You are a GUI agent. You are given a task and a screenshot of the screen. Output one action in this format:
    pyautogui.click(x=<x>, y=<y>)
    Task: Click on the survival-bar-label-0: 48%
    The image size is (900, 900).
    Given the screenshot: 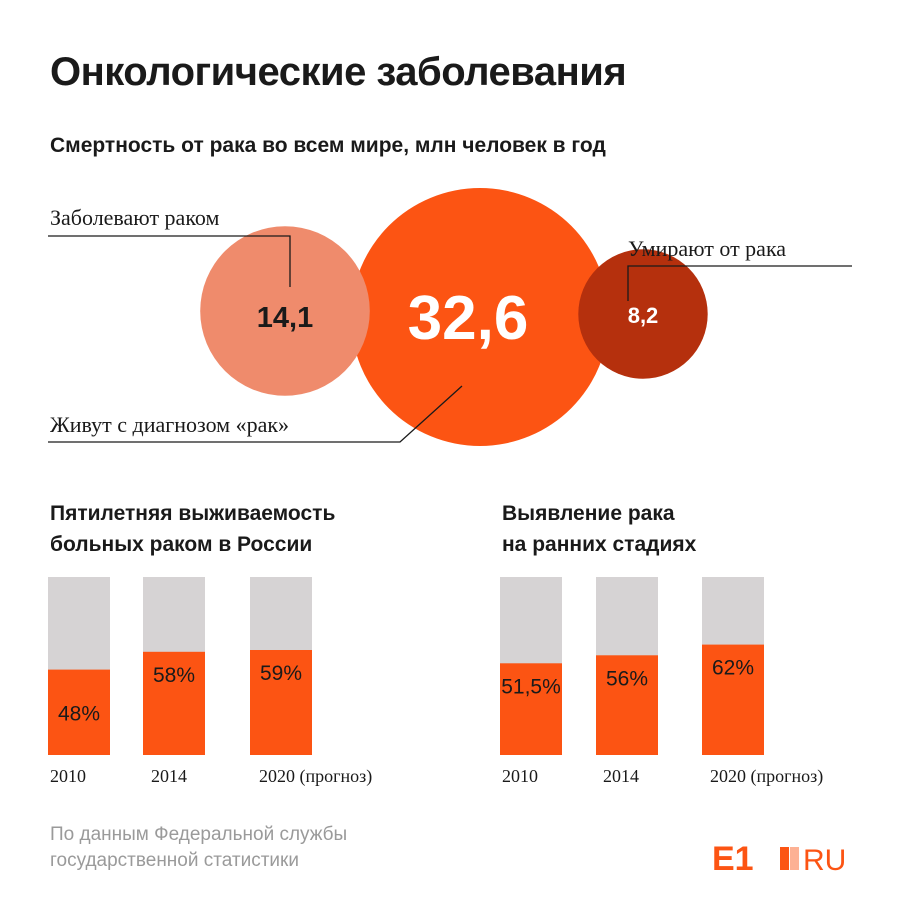 What is the action you would take?
    pyautogui.click(x=79, y=713)
    